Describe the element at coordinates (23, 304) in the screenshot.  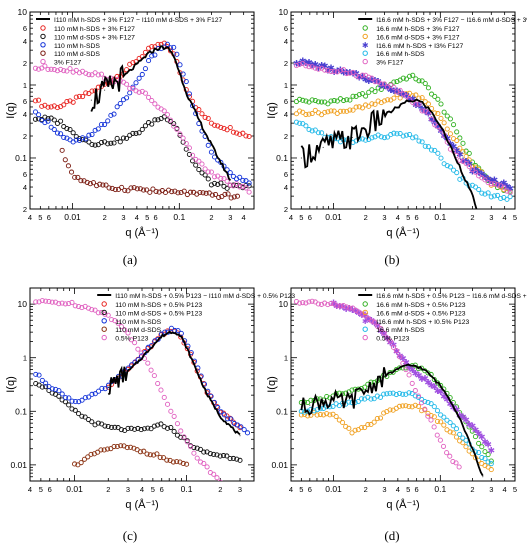
I see `y-tick-label: 10` at that location.